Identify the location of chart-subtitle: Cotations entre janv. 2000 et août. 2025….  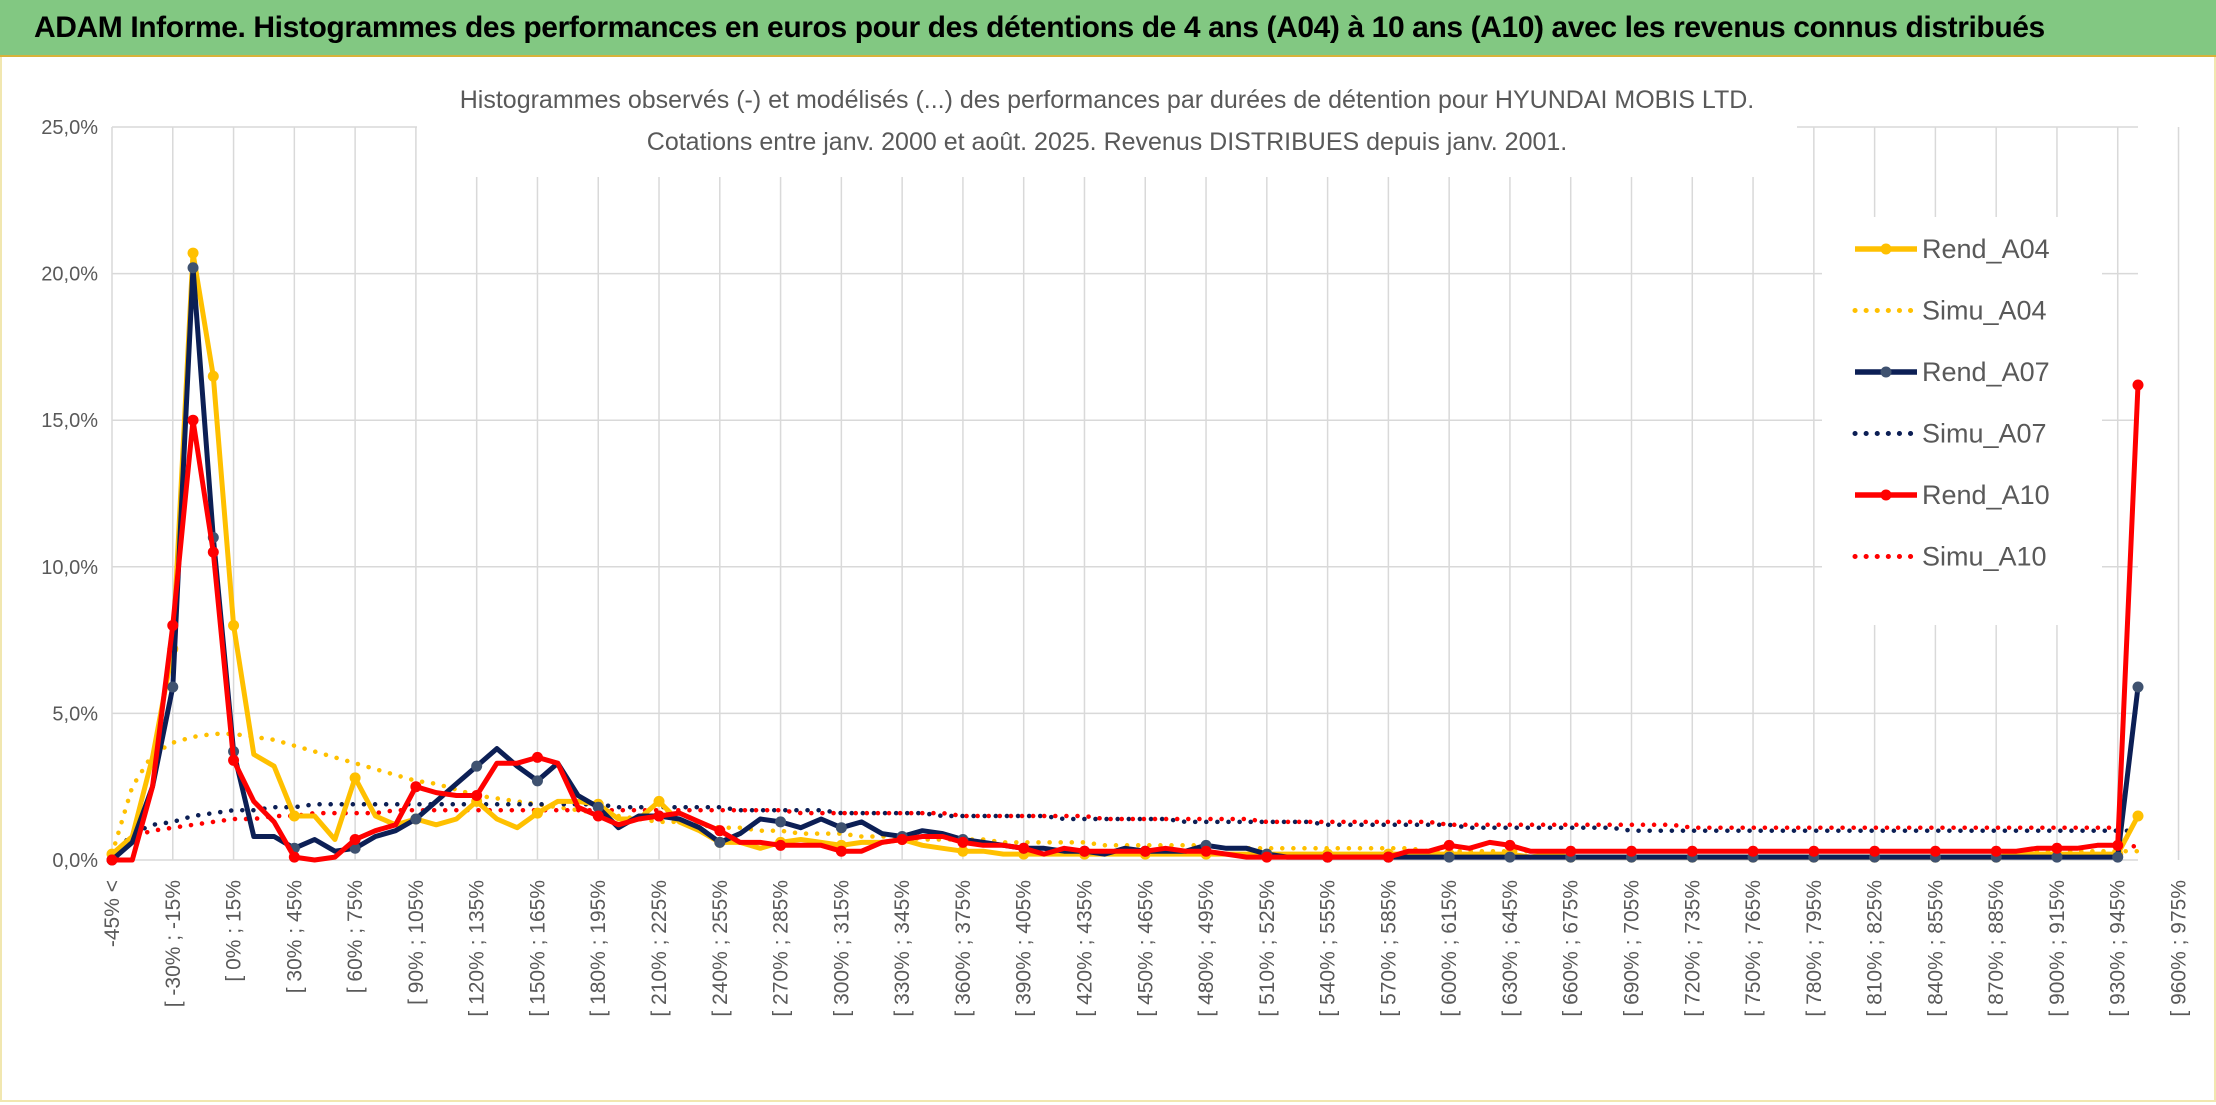
(1107, 142).